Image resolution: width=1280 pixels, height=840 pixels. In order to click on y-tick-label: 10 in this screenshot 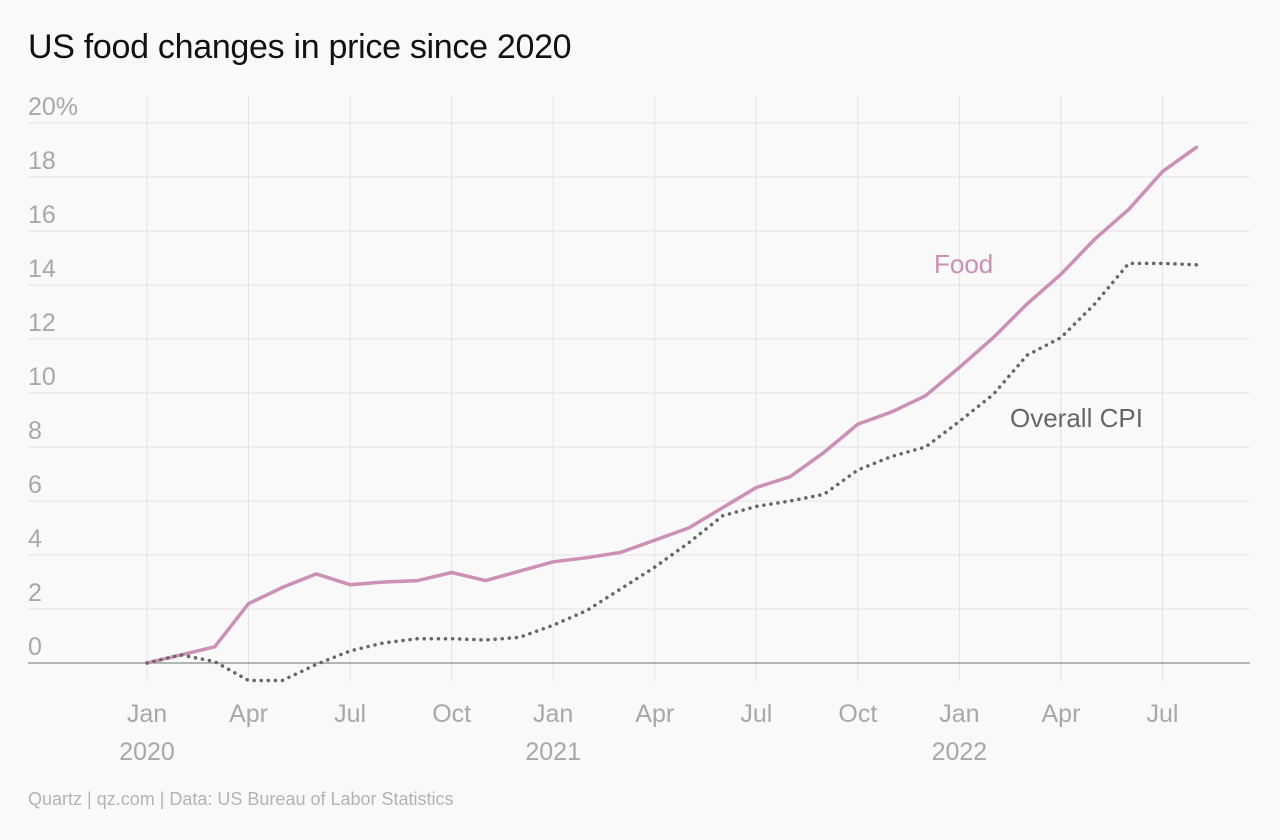, I will do `click(42, 377)`.